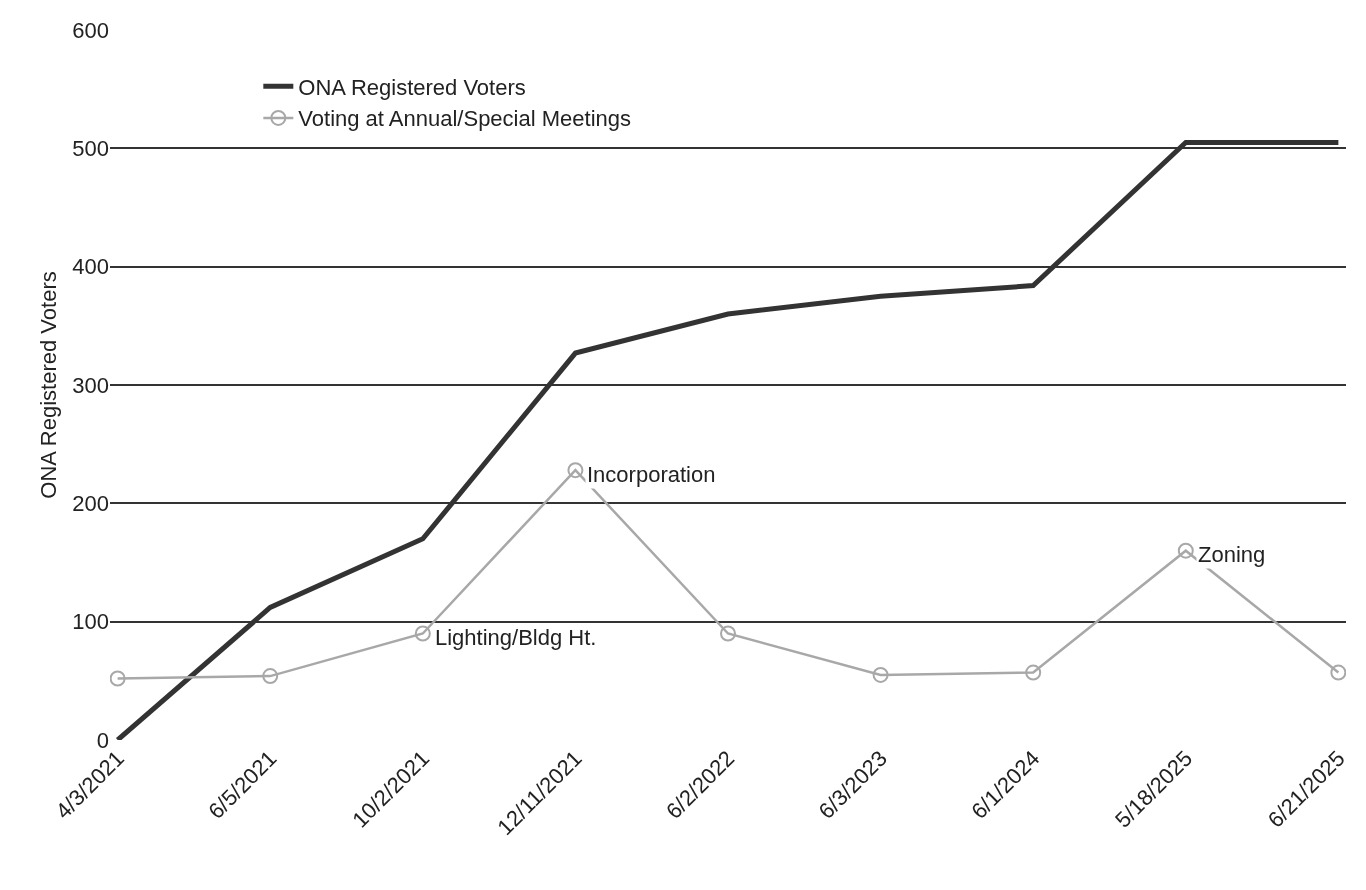 This screenshot has width=1366, height=890. I want to click on annotation: Incorporation, so click(651, 474).